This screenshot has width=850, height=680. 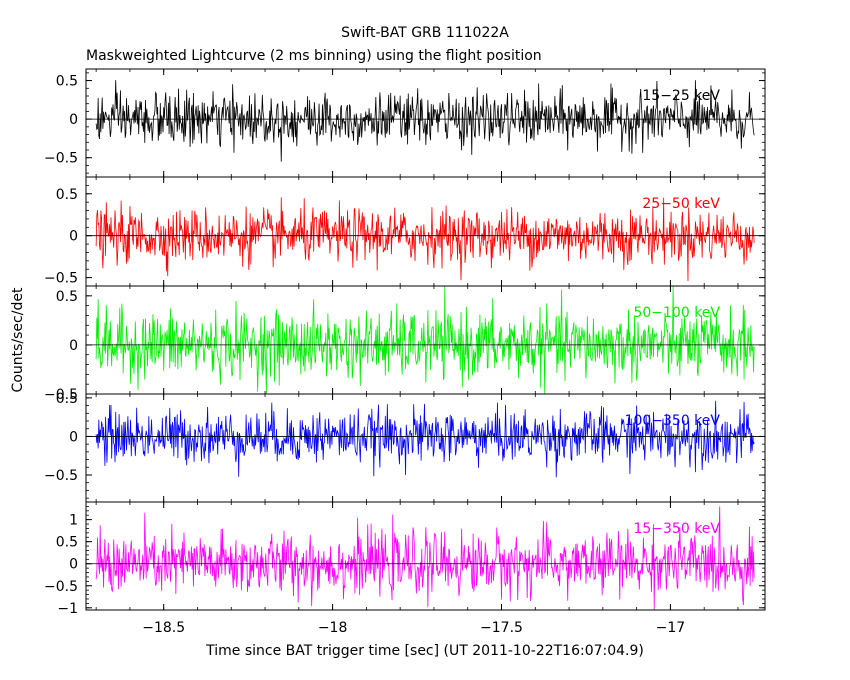 What do you see at coordinates (413, 628) in the screenshot?
I see `x-tick-labels-group: −18.5 −18 −17.5 −17` at bounding box center [413, 628].